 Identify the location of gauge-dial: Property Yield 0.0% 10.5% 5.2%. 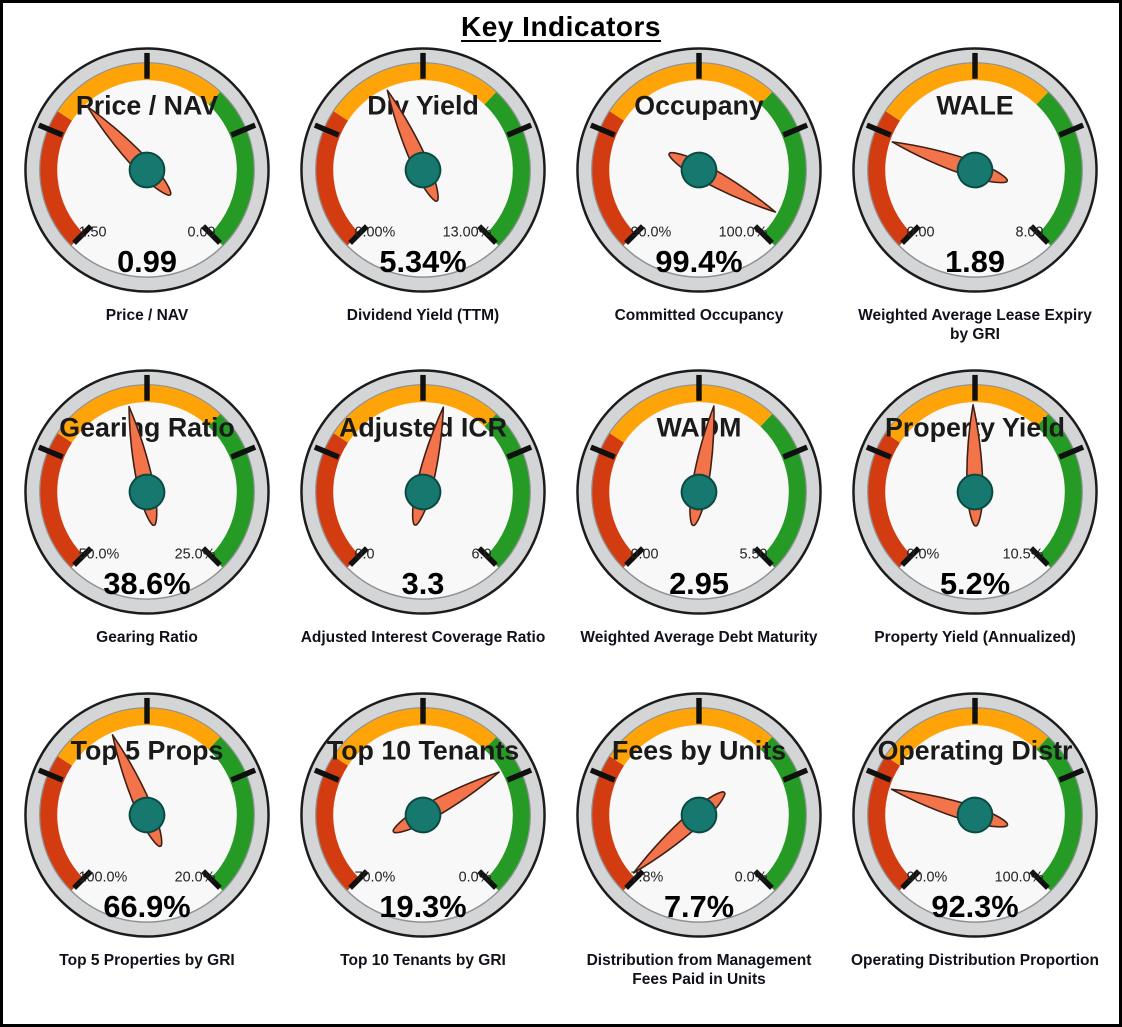
(975, 492).